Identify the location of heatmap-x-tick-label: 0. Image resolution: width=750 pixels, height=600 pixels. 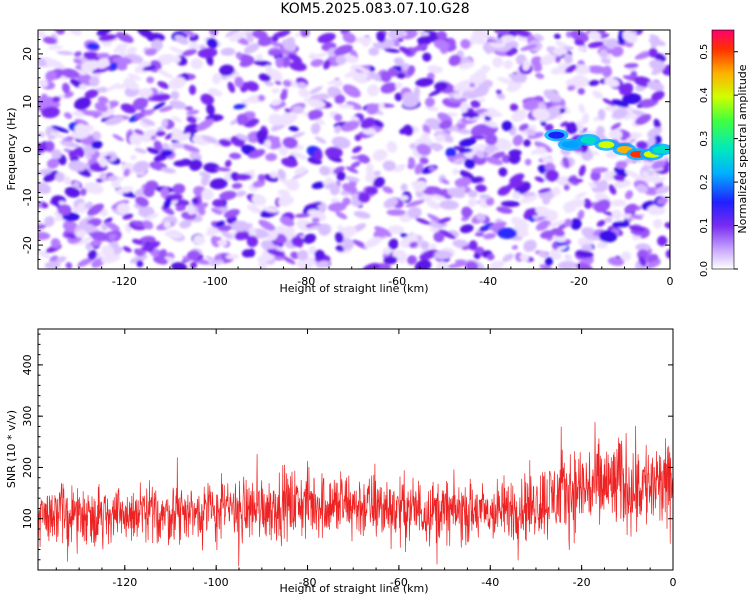
(670, 281).